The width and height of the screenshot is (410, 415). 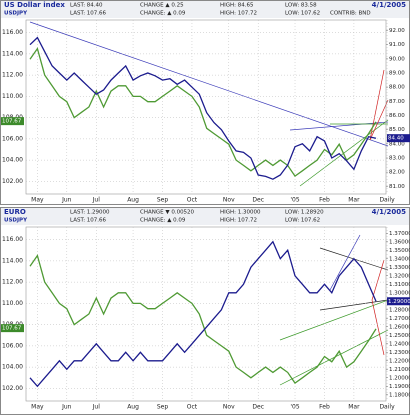 I want to click on y2-tick-label: 89.00, so click(x=397, y=74).